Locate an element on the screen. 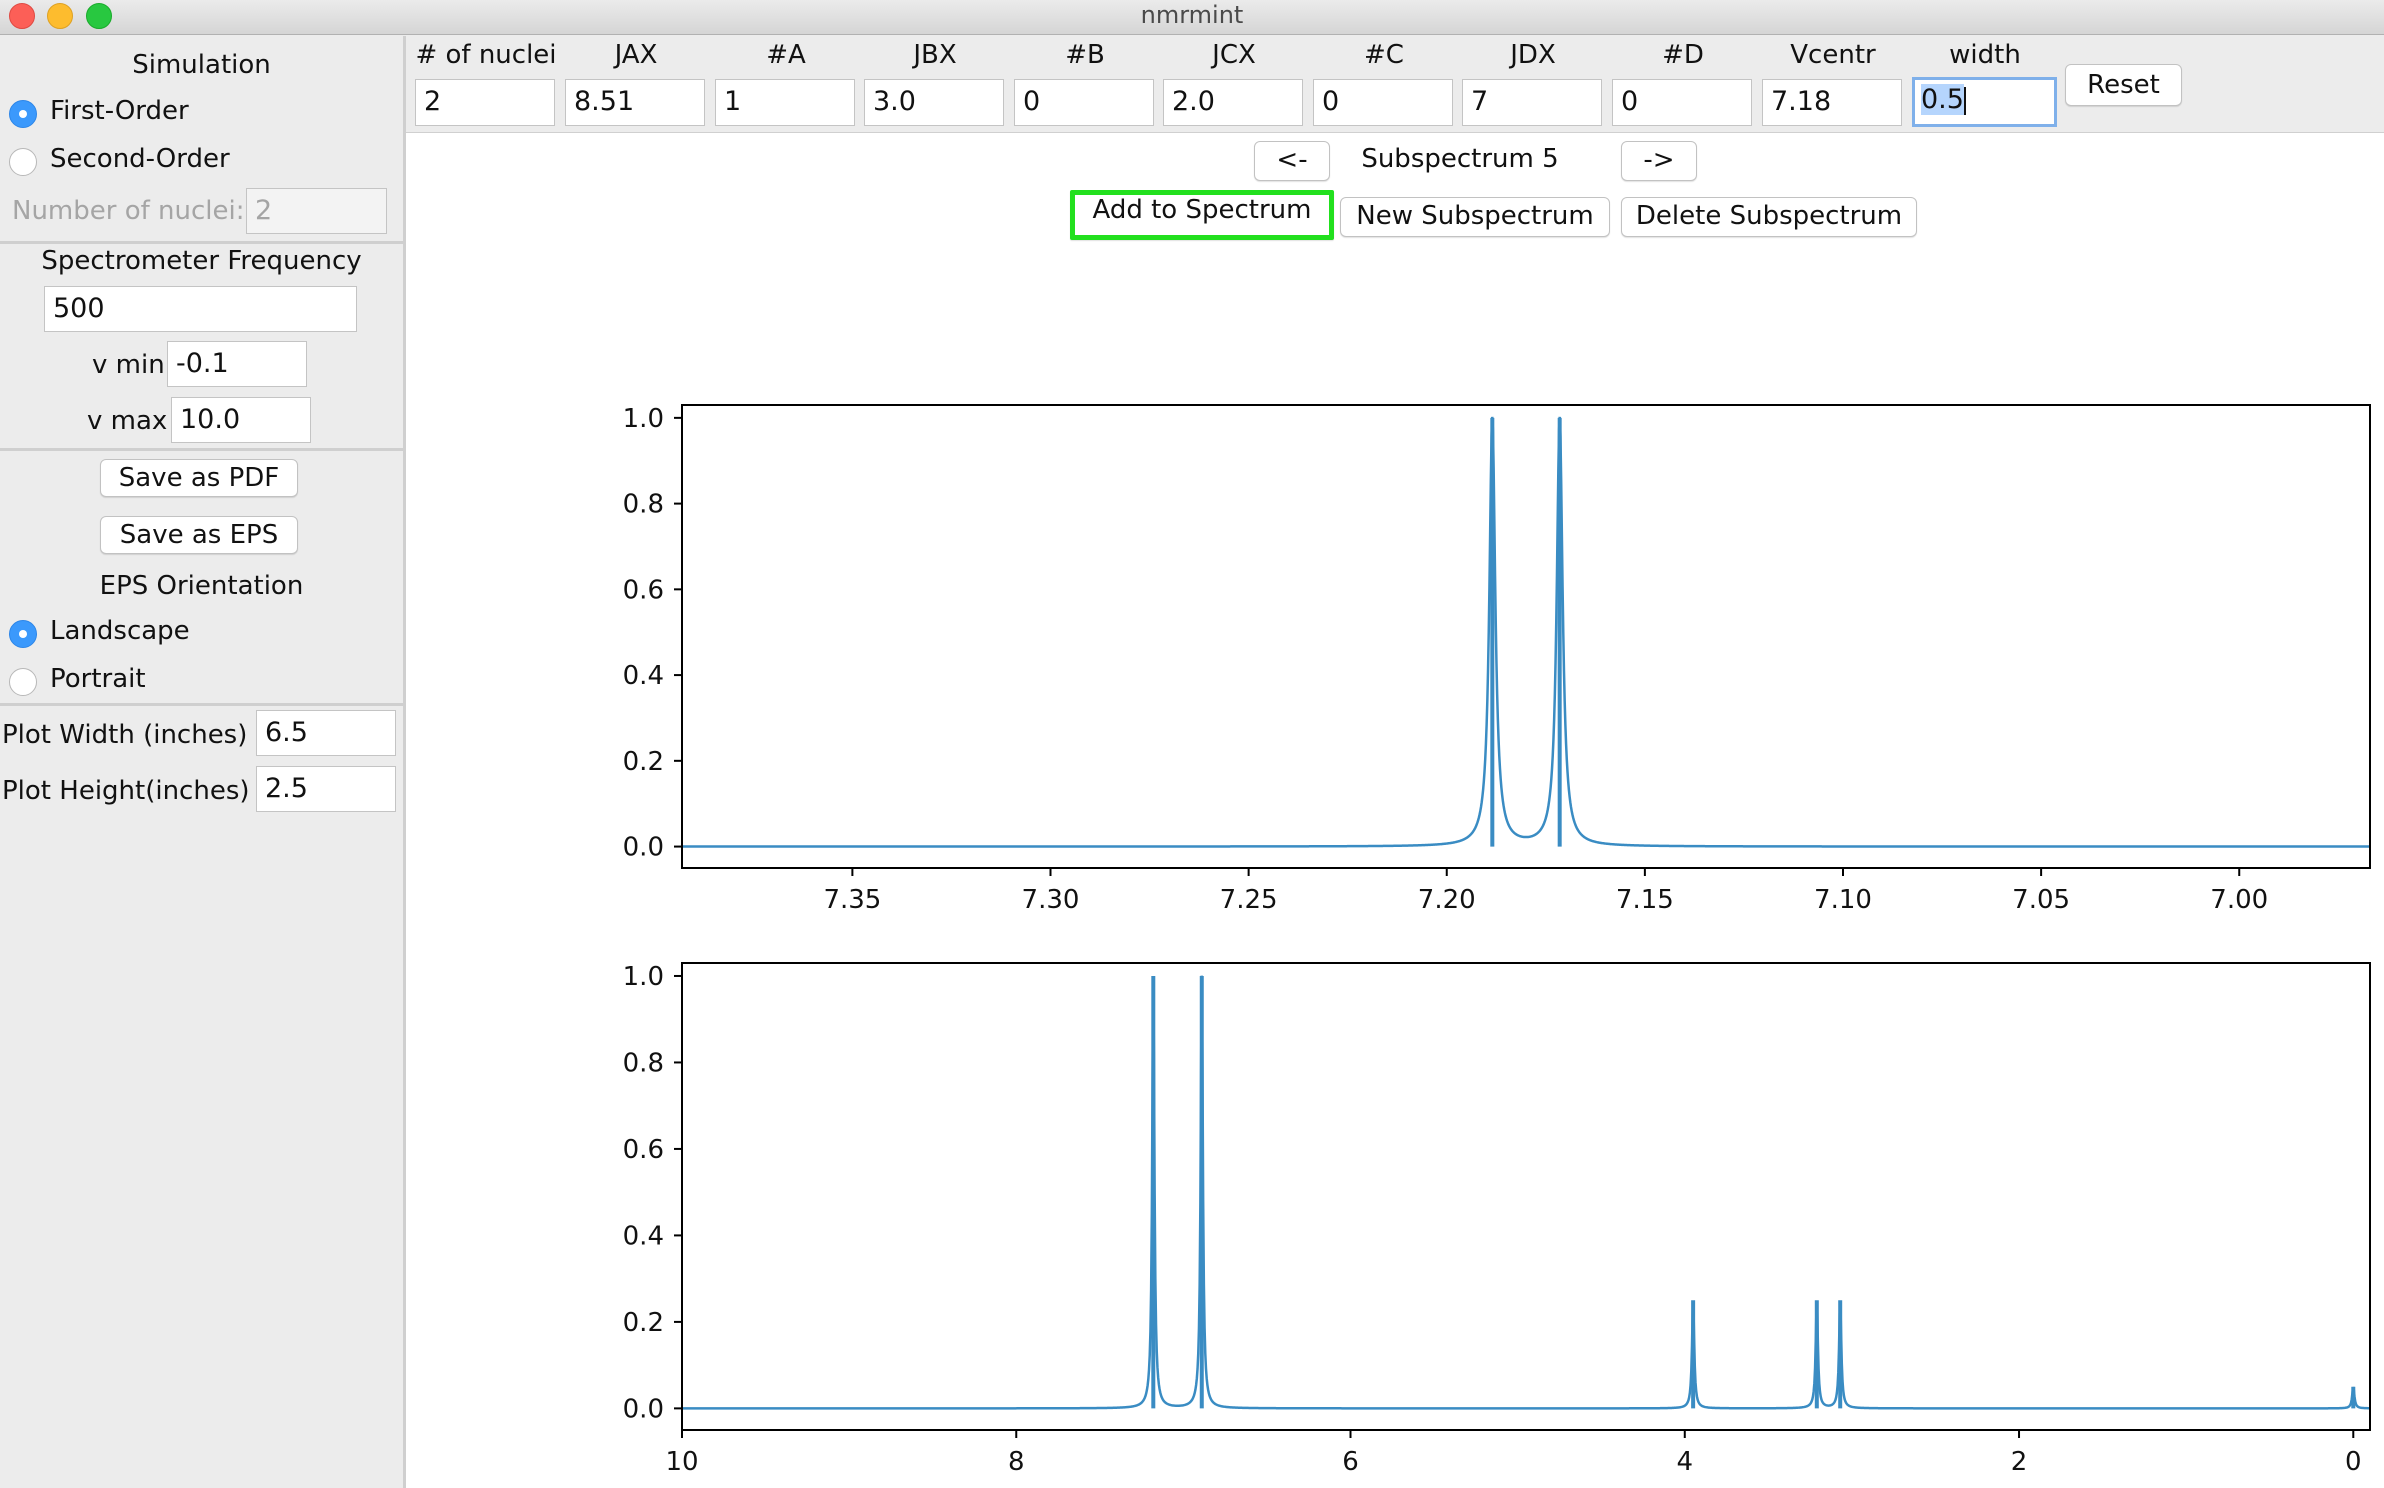  vcentr-field: 7.18 is located at coordinates (1832, 102).